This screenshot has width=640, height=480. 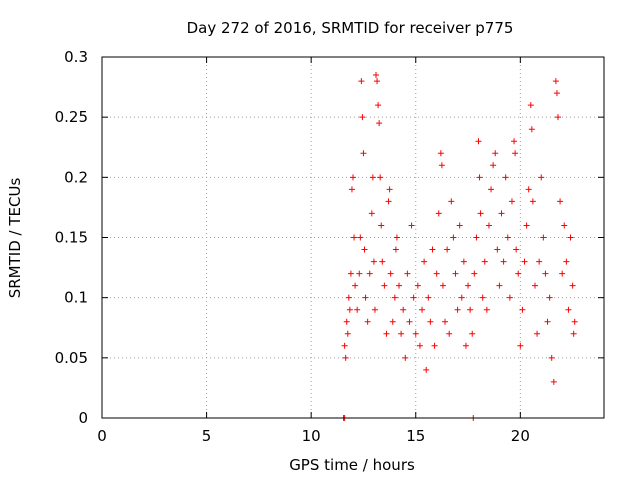 I want to click on y-tick-label: 0.25, so click(x=71, y=117).